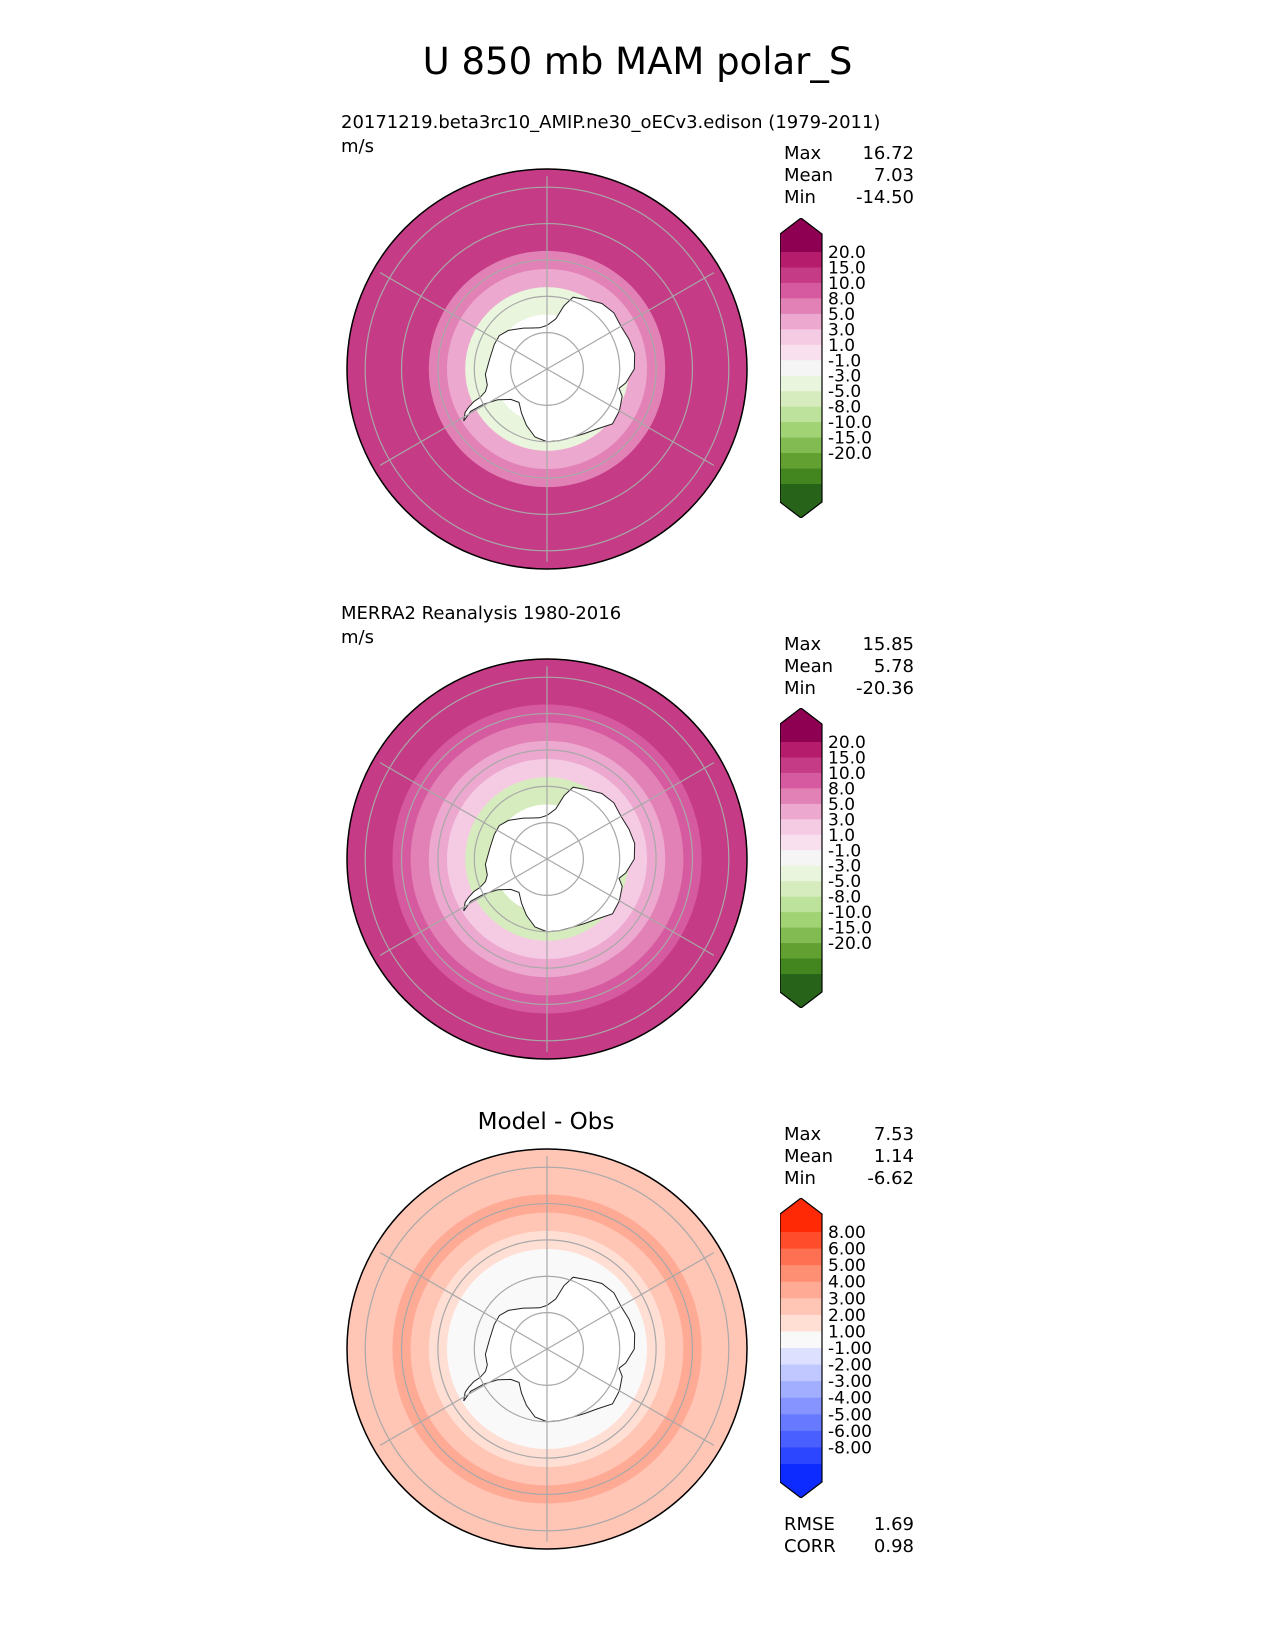 This screenshot has width=1275, height=1650. What do you see at coordinates (850, 1349) in the screenshot?
I see `colorbar-tick-label: -1.00` at bounding box center [850, 1349].